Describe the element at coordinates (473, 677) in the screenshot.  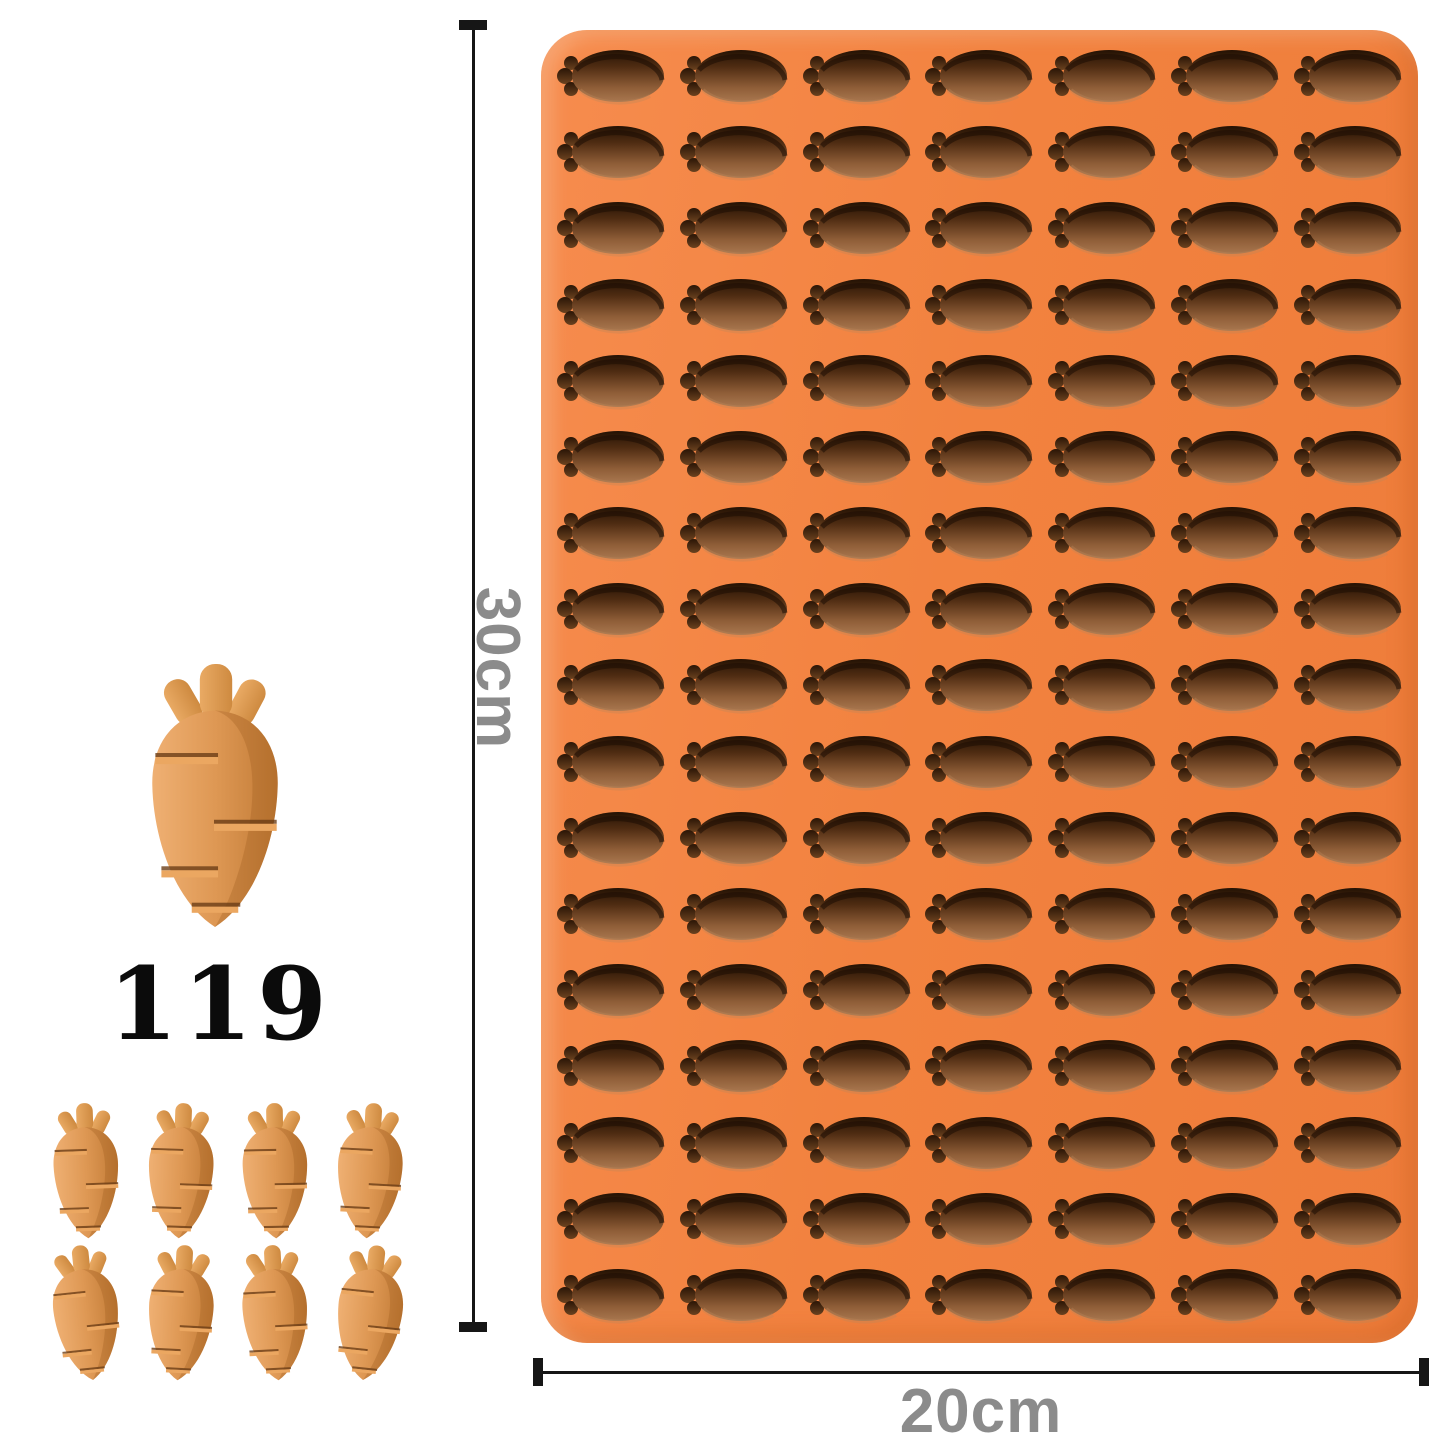
I see `height-dim-line` at that location.